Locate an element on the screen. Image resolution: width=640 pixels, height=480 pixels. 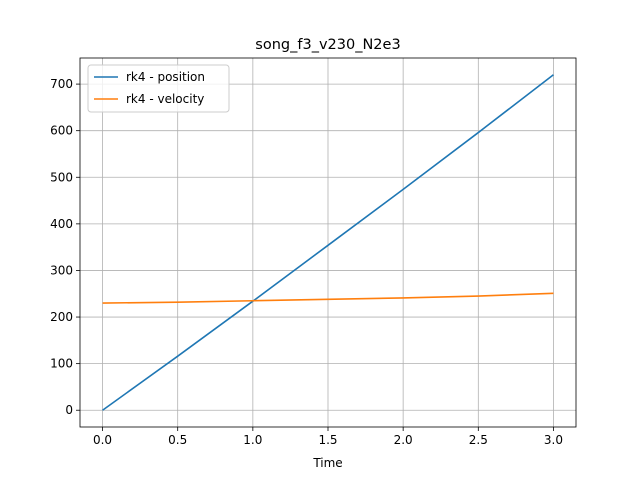
y-tick-label: 200 is located at coordinates (61, 317).